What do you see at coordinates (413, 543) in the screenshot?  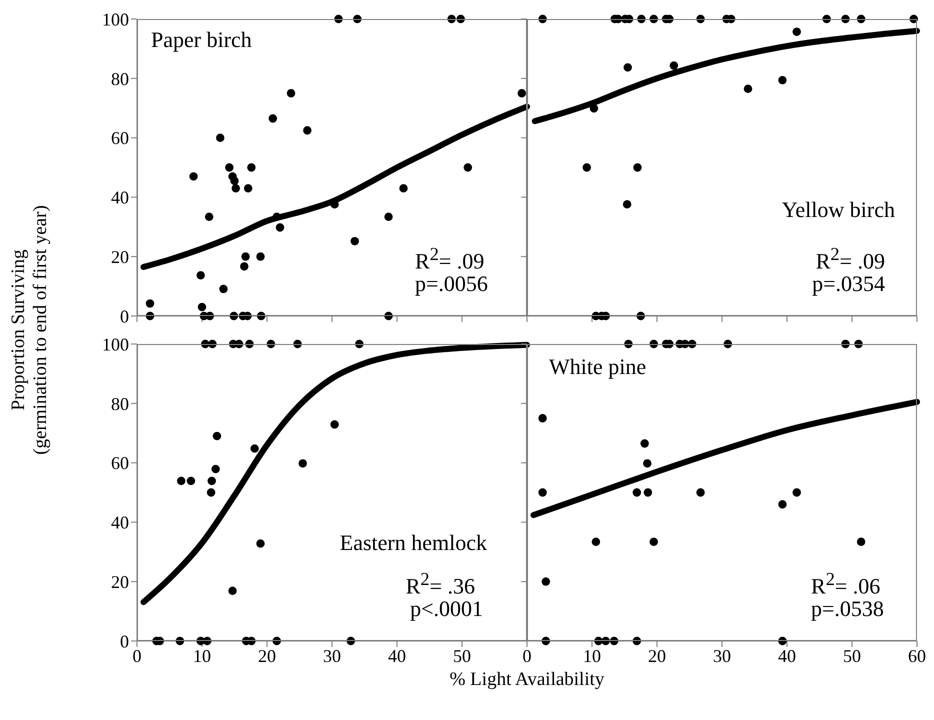 I see `annotation: Eastern hemlock` at bounding box center [413, 543].